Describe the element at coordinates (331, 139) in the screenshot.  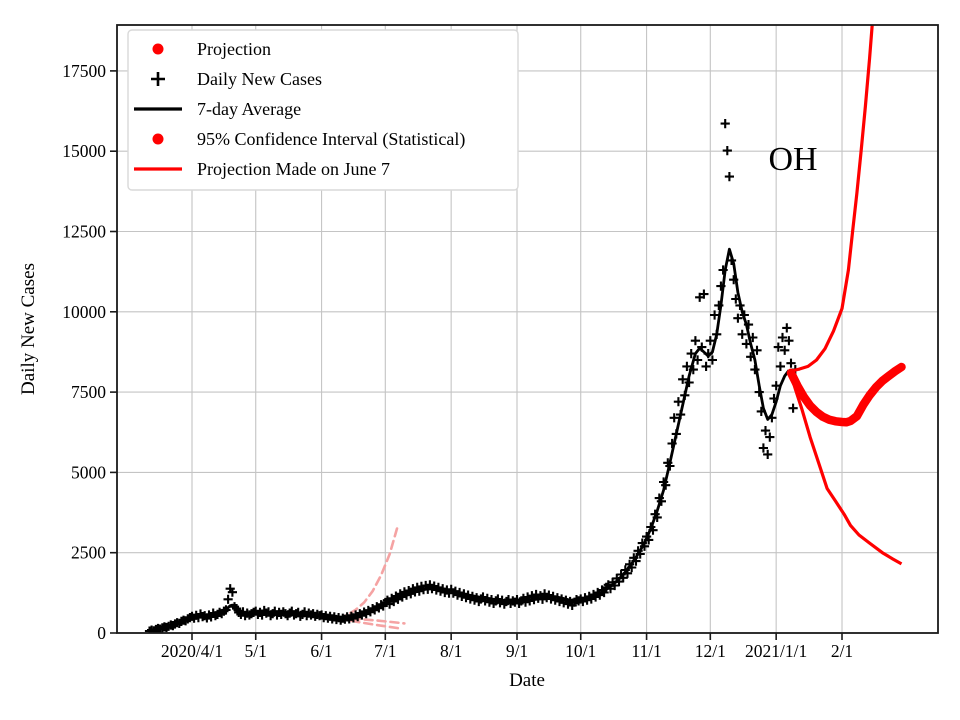
I see `legend-item-label: 95% Confidence Interval (Statistical)` at that location.